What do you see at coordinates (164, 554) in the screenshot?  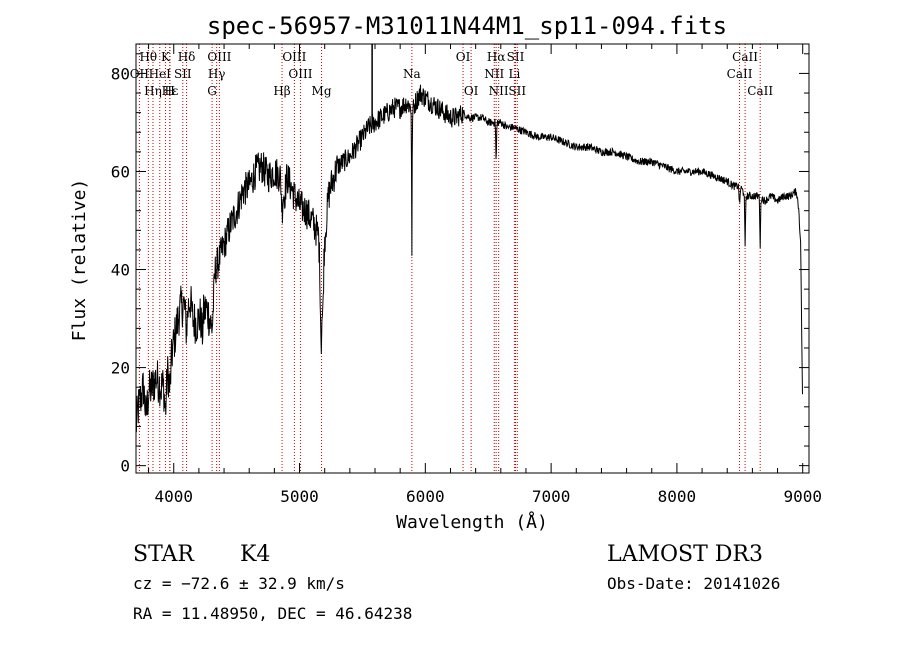 I see `object-class: STAR` at bounding box center [164, 554].